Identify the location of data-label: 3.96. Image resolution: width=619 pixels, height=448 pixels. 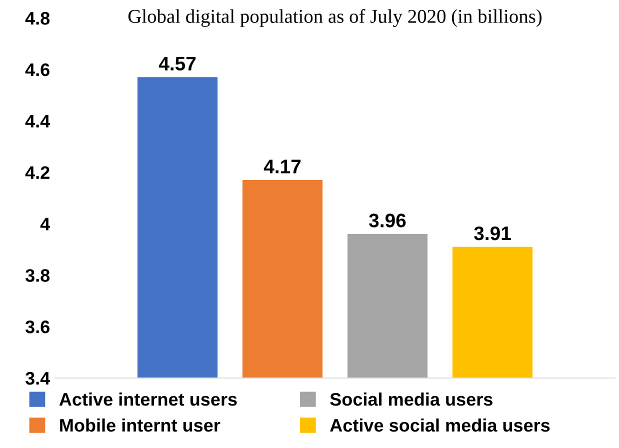
(387, 221).